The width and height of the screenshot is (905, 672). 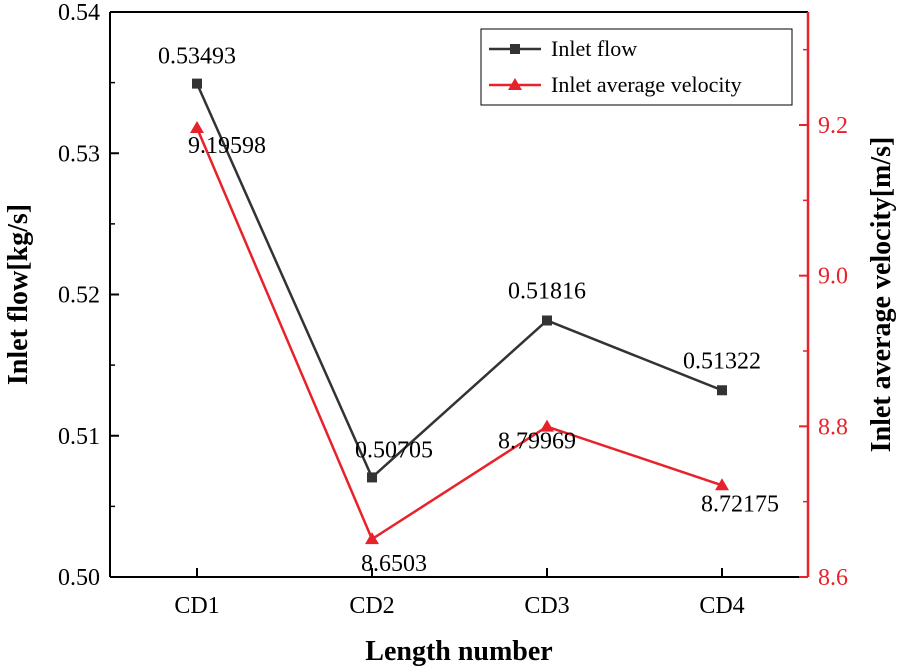 What do you see at coordinates (546, 606) in the screenshot?
I see `x-tick-label: CD3` at bounding box center [546, 606].